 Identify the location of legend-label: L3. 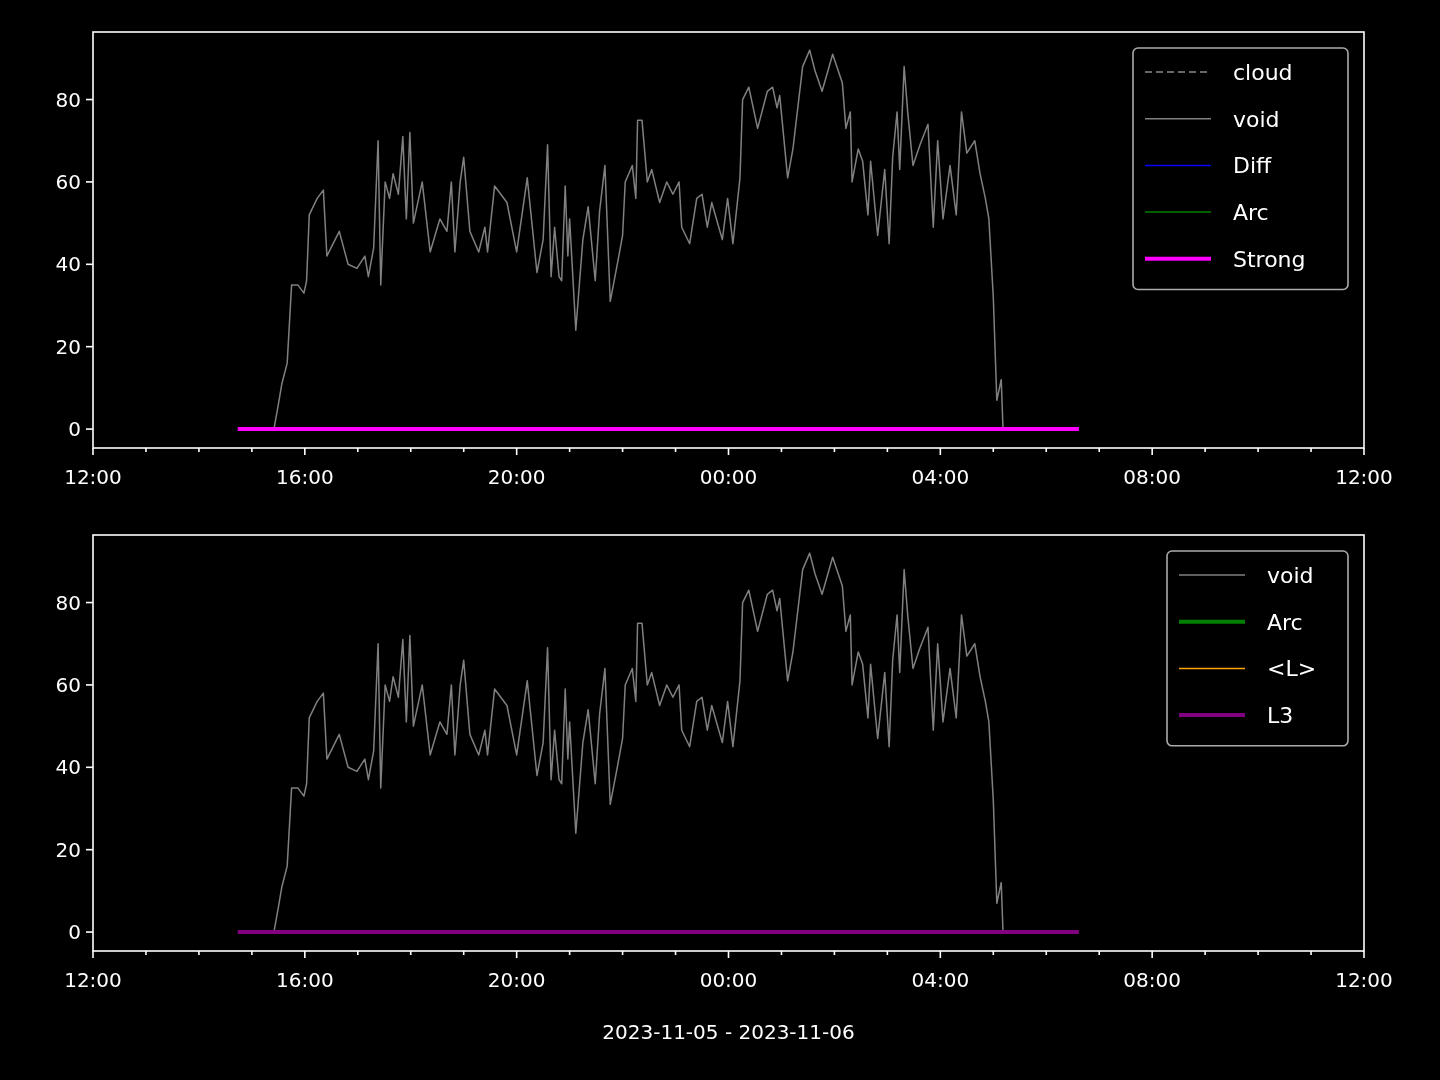
(1280, 716).